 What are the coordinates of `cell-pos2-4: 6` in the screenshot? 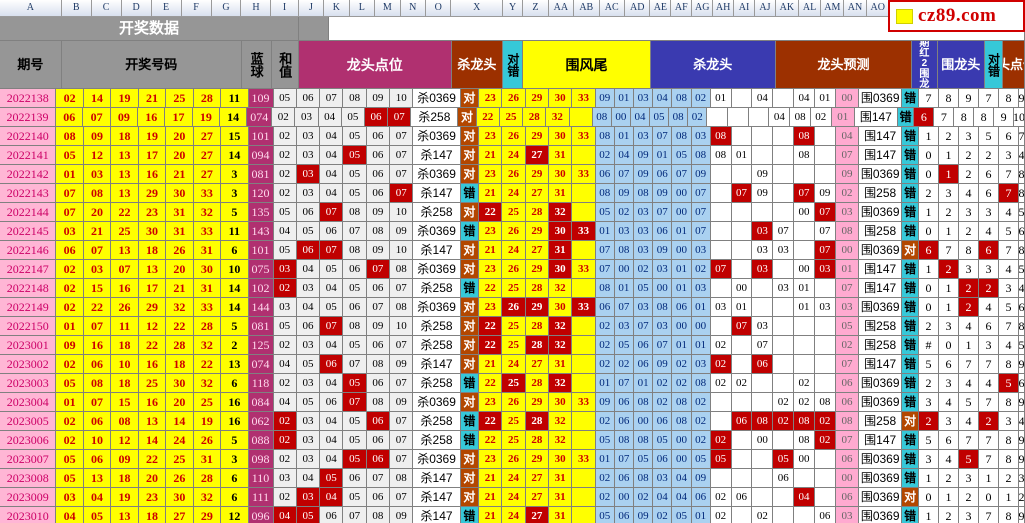 It's located at (989, 193).